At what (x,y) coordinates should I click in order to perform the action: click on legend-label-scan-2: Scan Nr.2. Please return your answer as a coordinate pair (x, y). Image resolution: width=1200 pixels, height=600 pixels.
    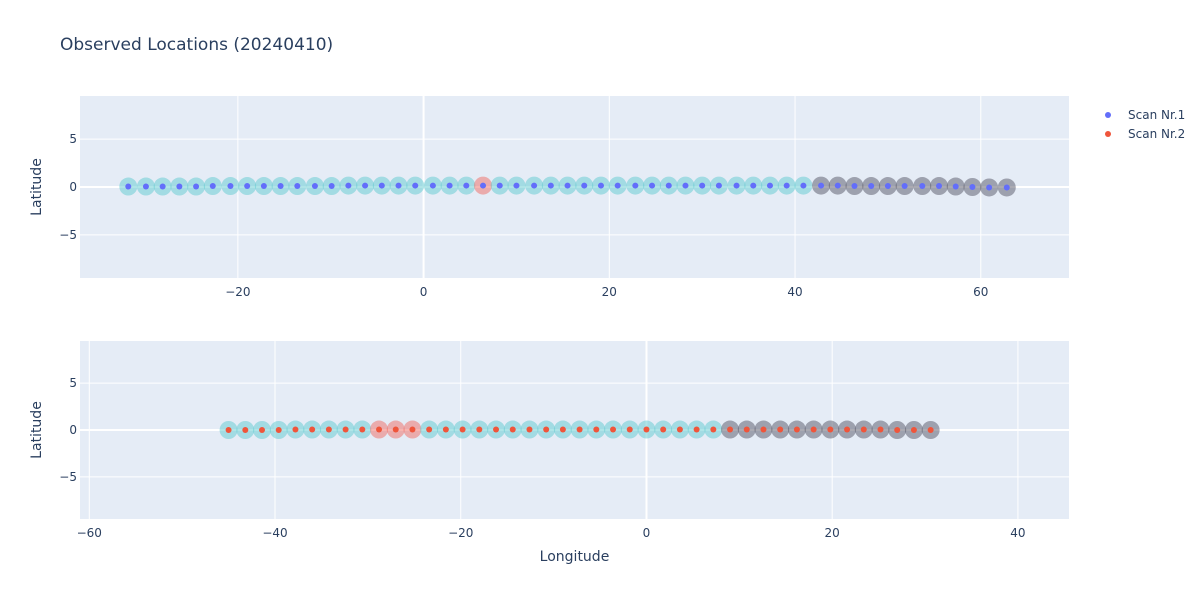
    Looking at the image, I should click on (1156, 134).